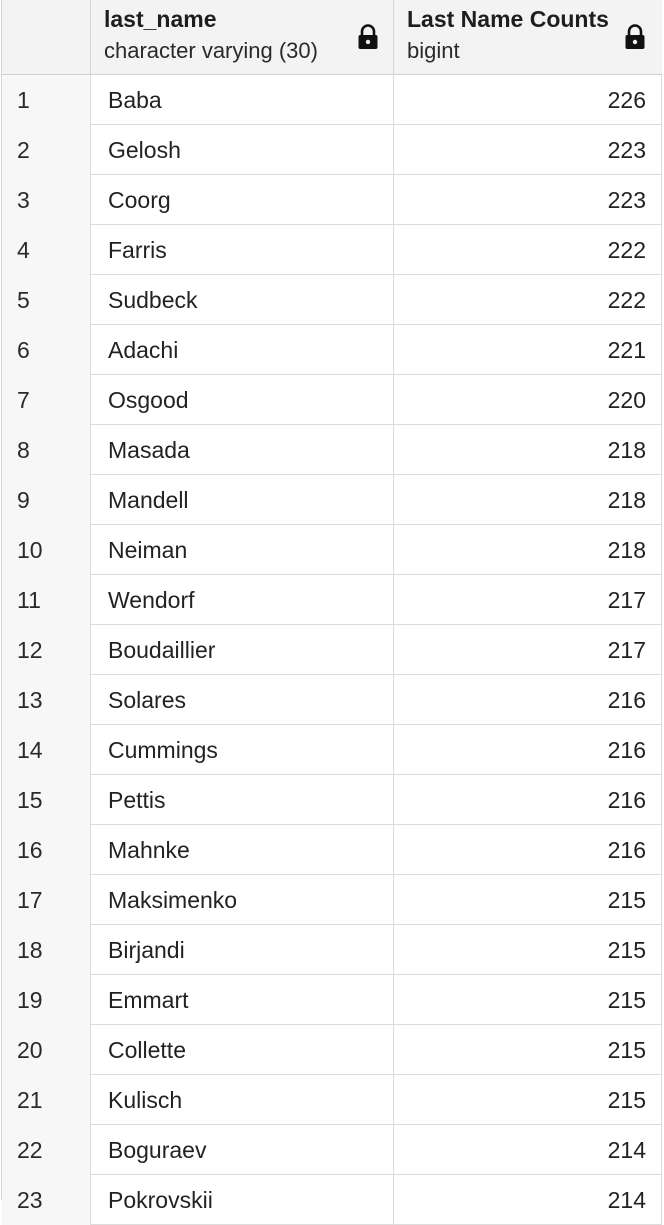  I want to click on row-number-cell: 10, so click(46, 550).